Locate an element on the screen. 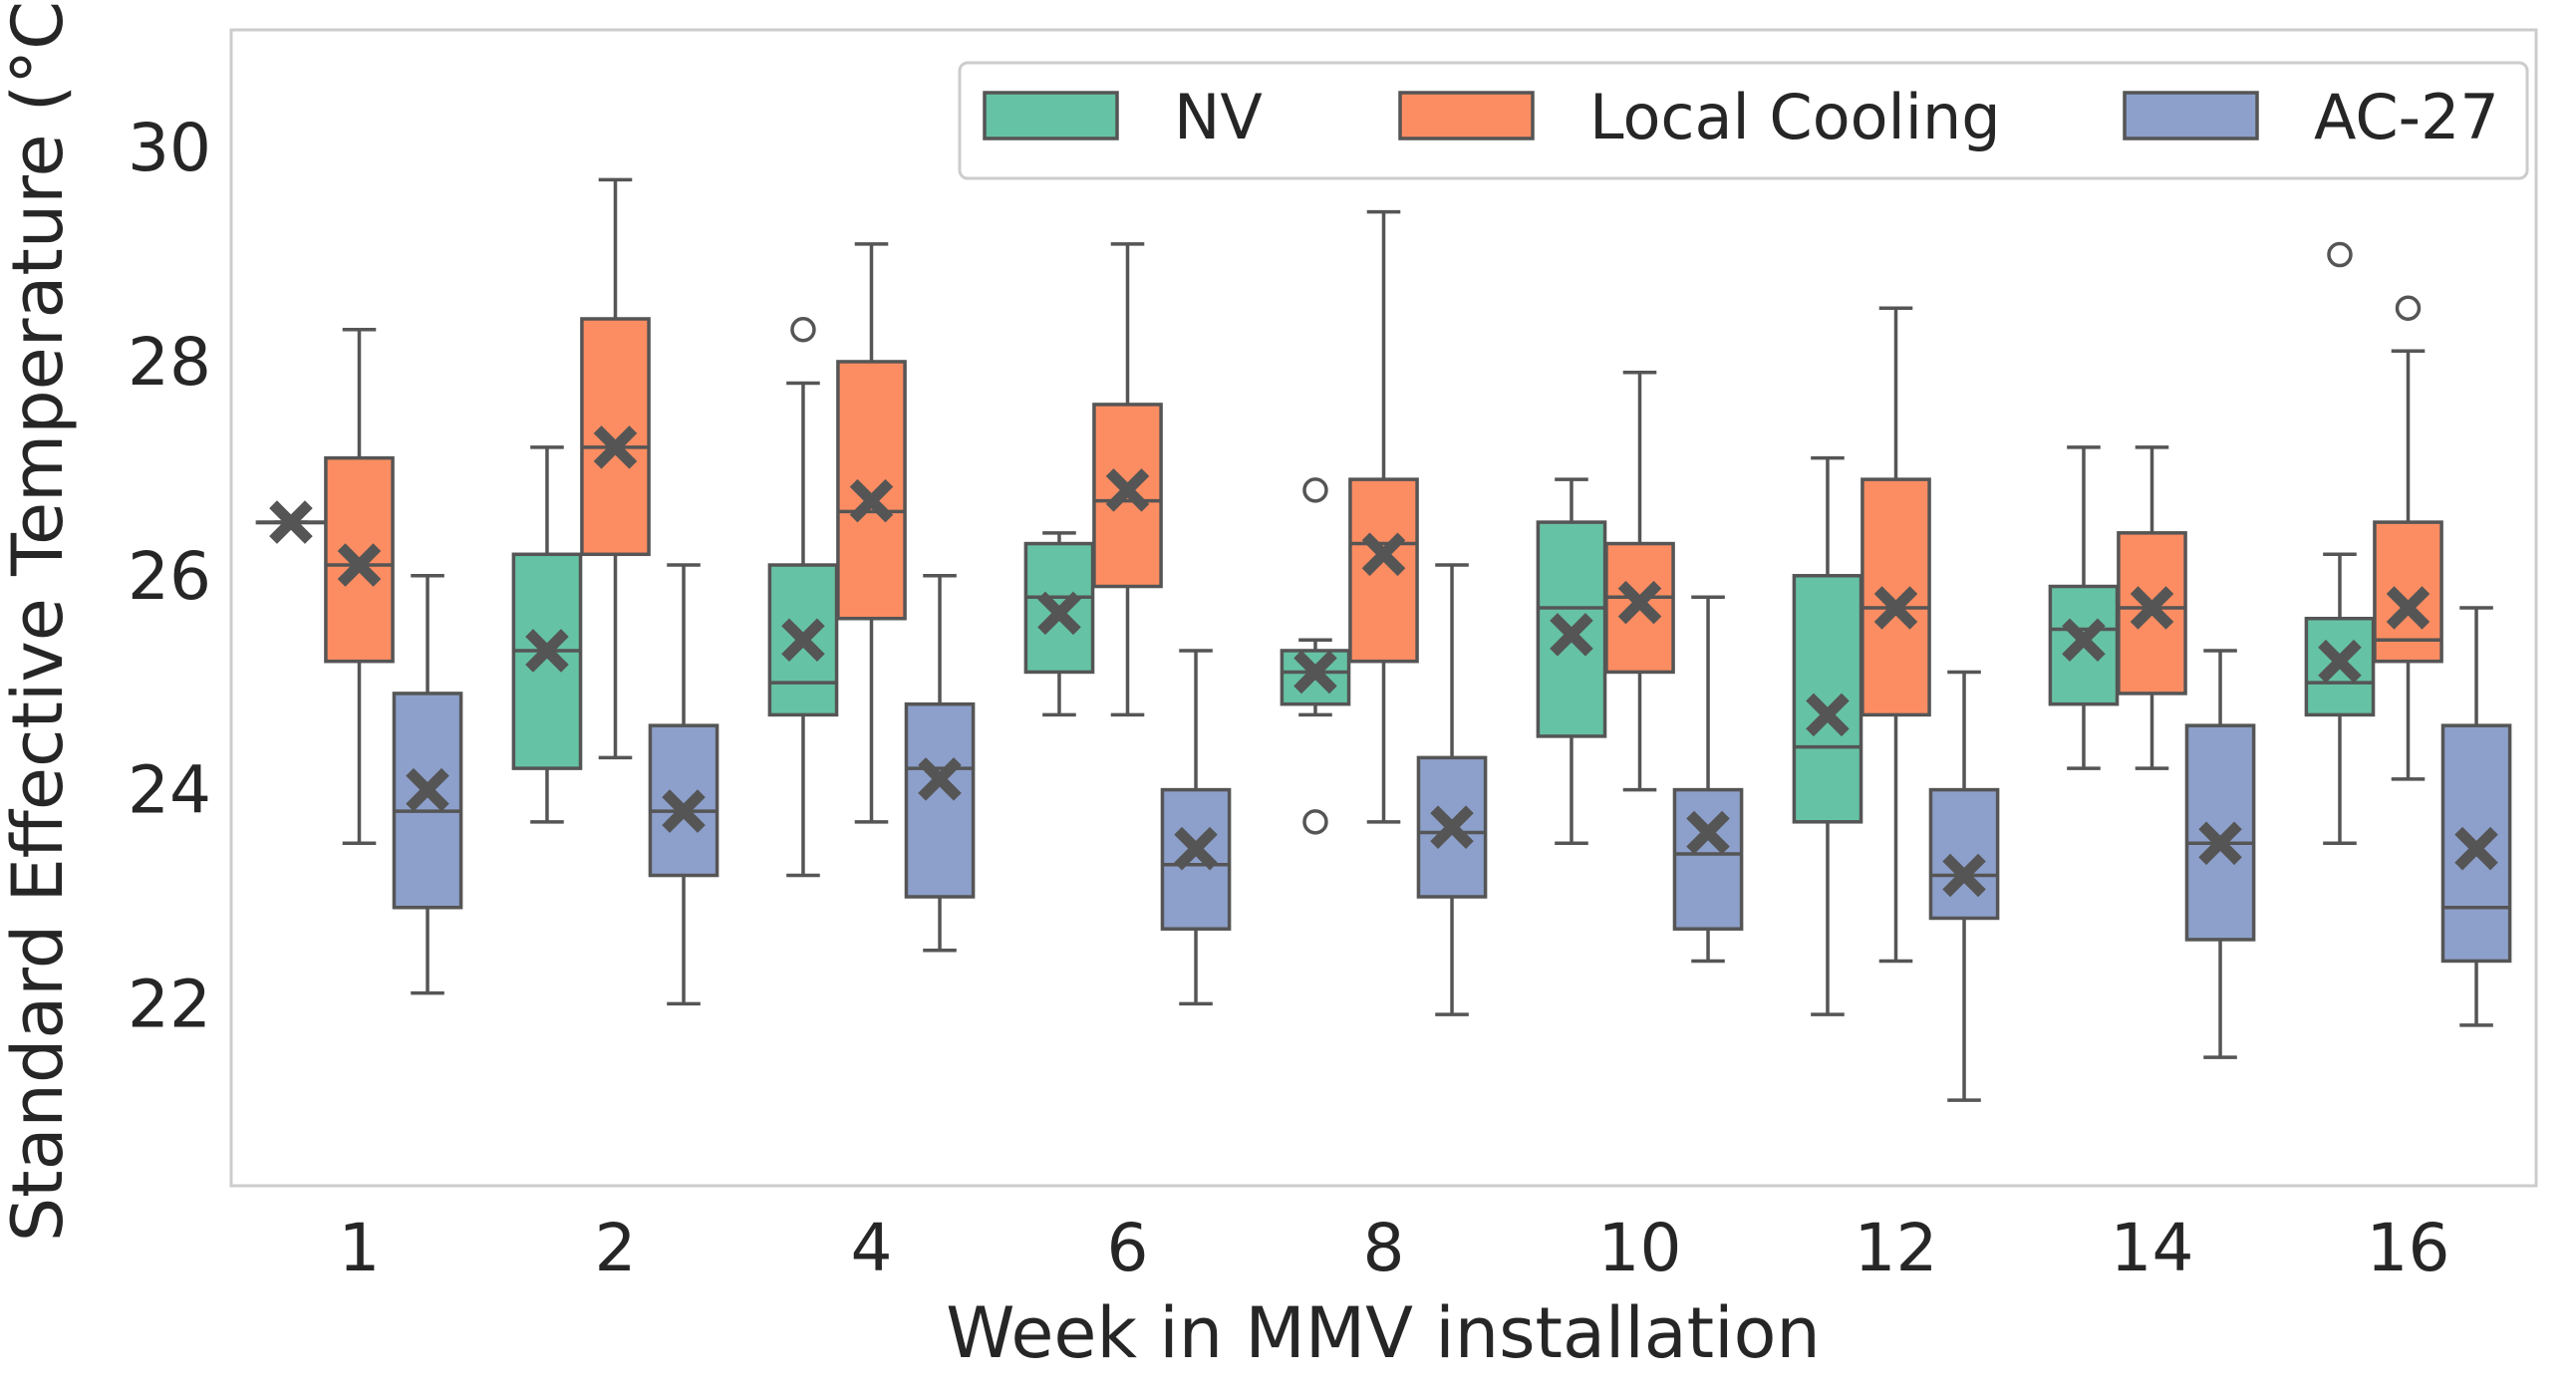  y-tick-label: 26 is located at coordinates (169, 577).